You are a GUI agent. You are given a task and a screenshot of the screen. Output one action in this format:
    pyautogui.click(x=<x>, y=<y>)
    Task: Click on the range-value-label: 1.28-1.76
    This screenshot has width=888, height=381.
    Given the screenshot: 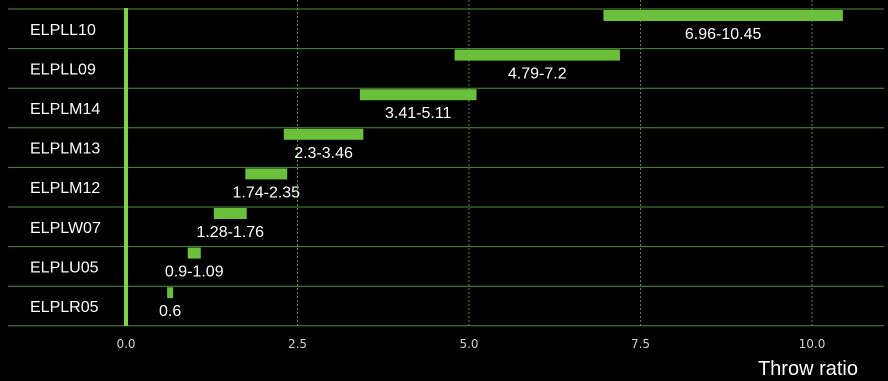 What is the action you would take?
    pyautogui.click(x=230, y=232)
    